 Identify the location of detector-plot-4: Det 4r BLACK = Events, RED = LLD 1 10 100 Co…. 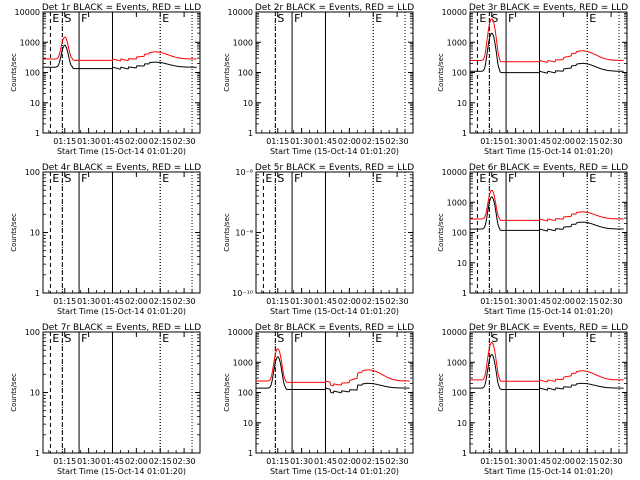
(105, 239).